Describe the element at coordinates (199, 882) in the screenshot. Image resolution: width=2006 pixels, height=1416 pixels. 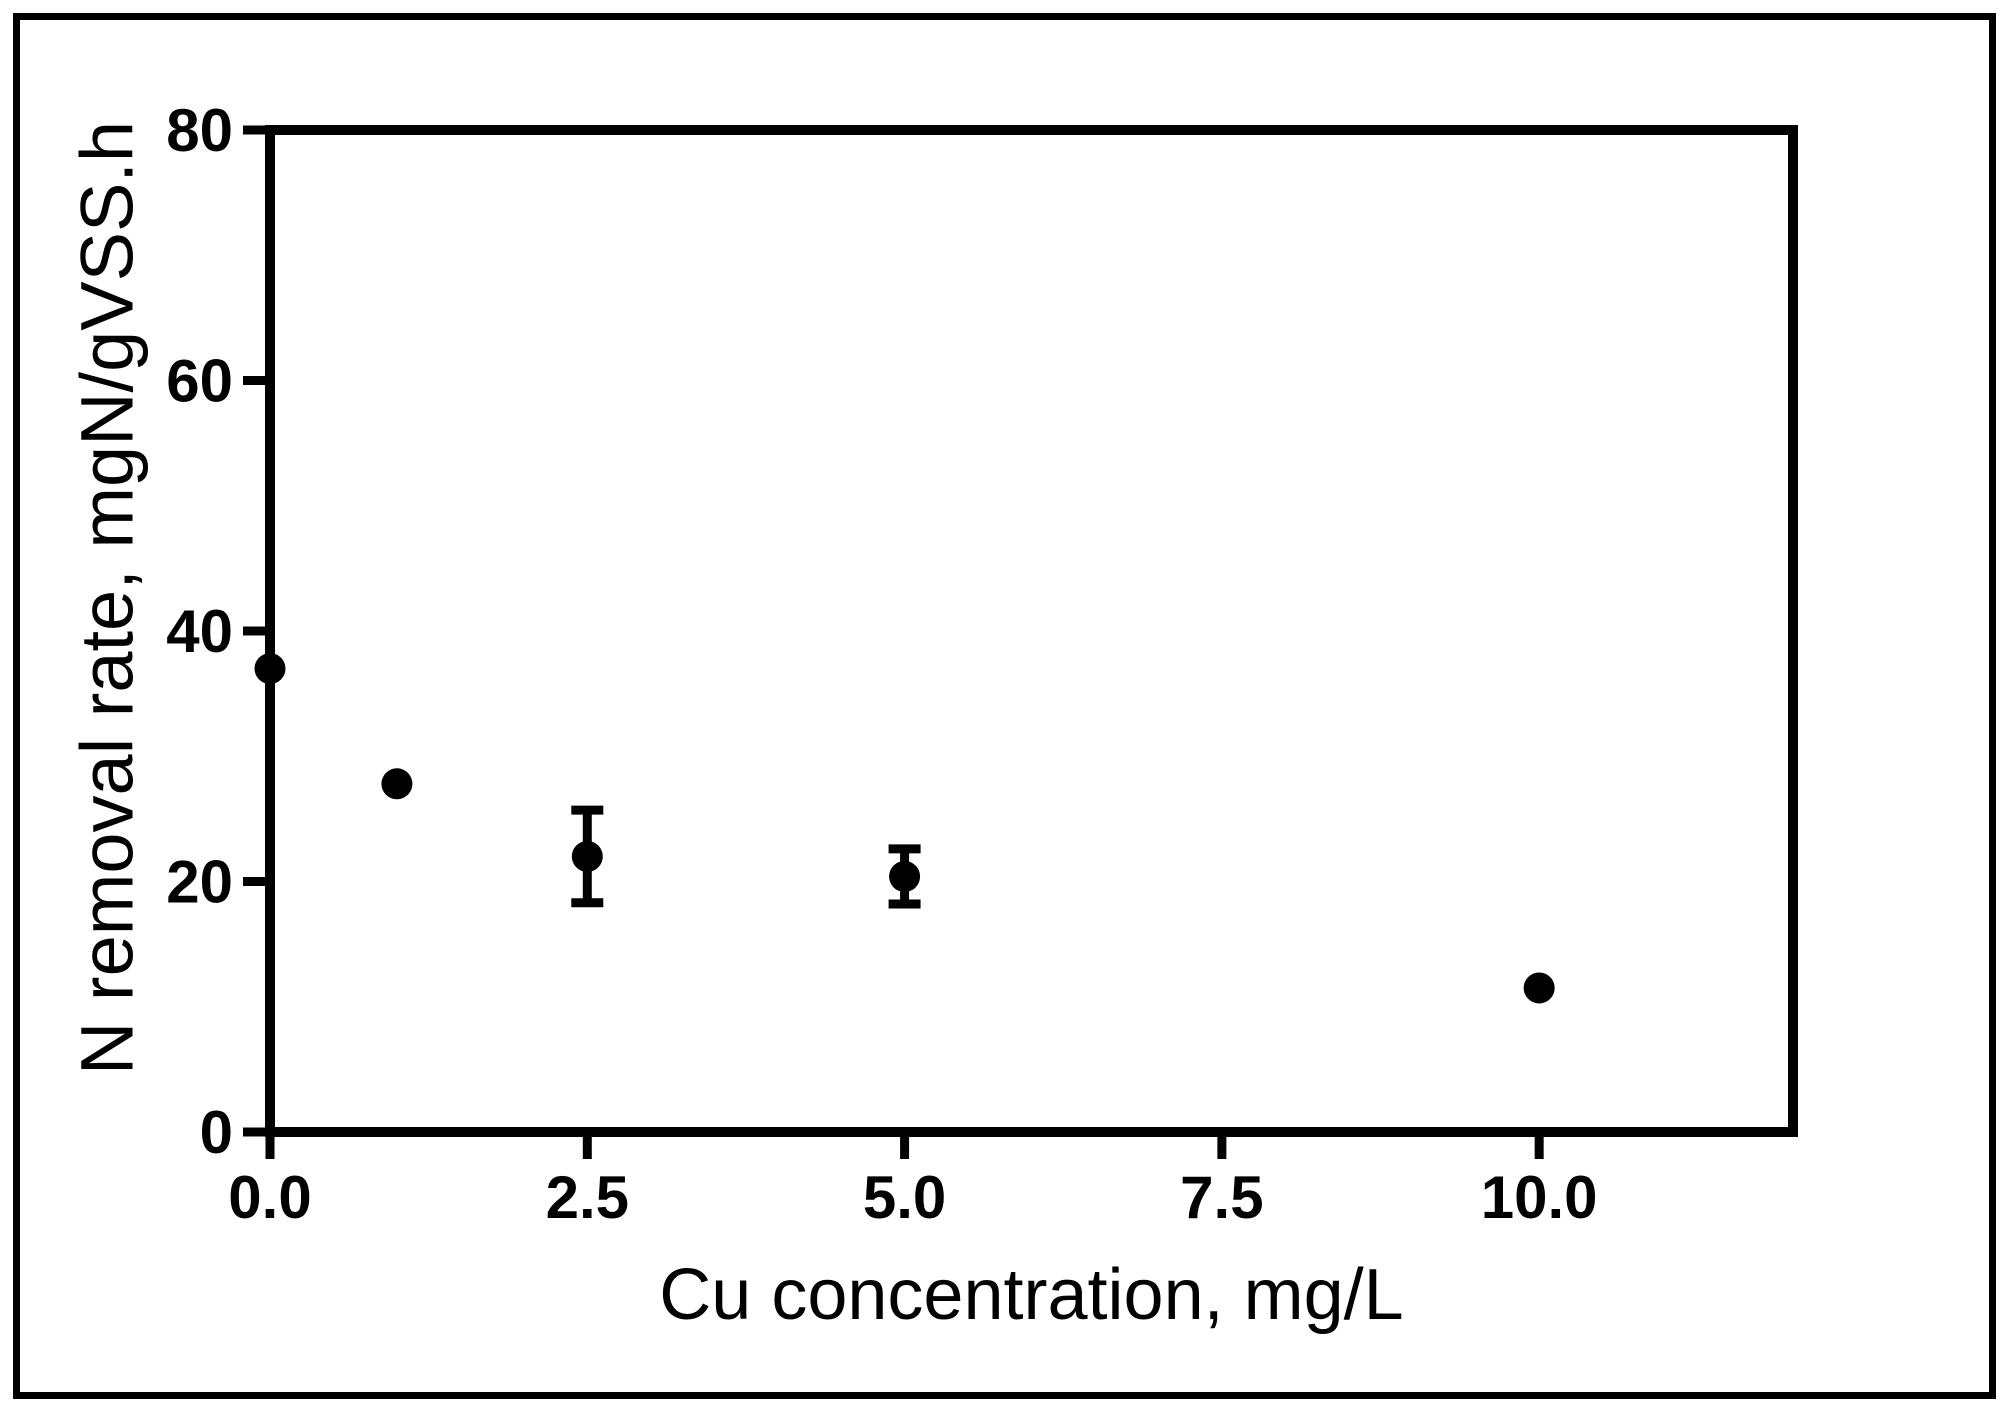
I see `y-tick-label: 20` at that location.